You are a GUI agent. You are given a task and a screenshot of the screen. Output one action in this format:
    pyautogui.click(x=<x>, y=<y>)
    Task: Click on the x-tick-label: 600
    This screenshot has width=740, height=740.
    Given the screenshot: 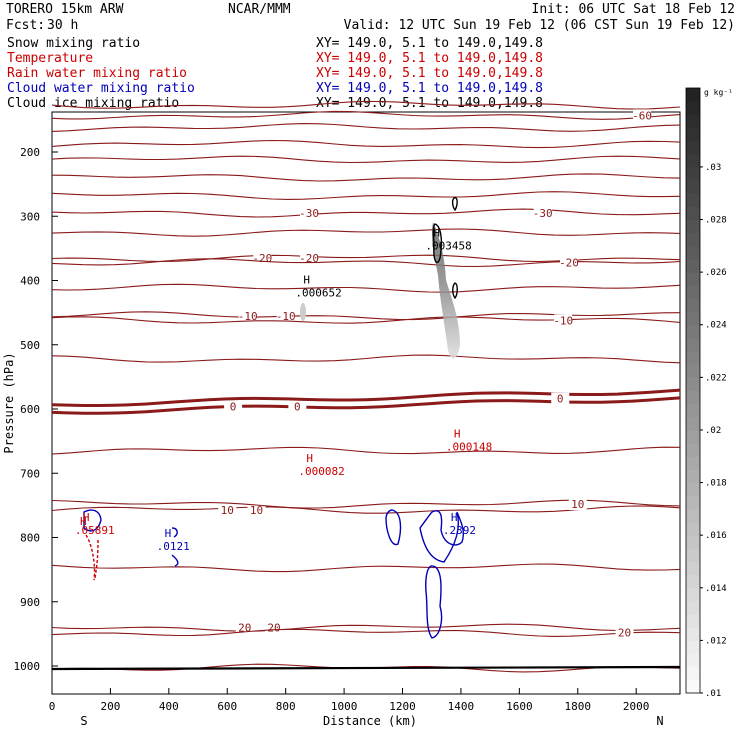 What is the action you would take?
    pyautogui.click(x=227, y=706)
    